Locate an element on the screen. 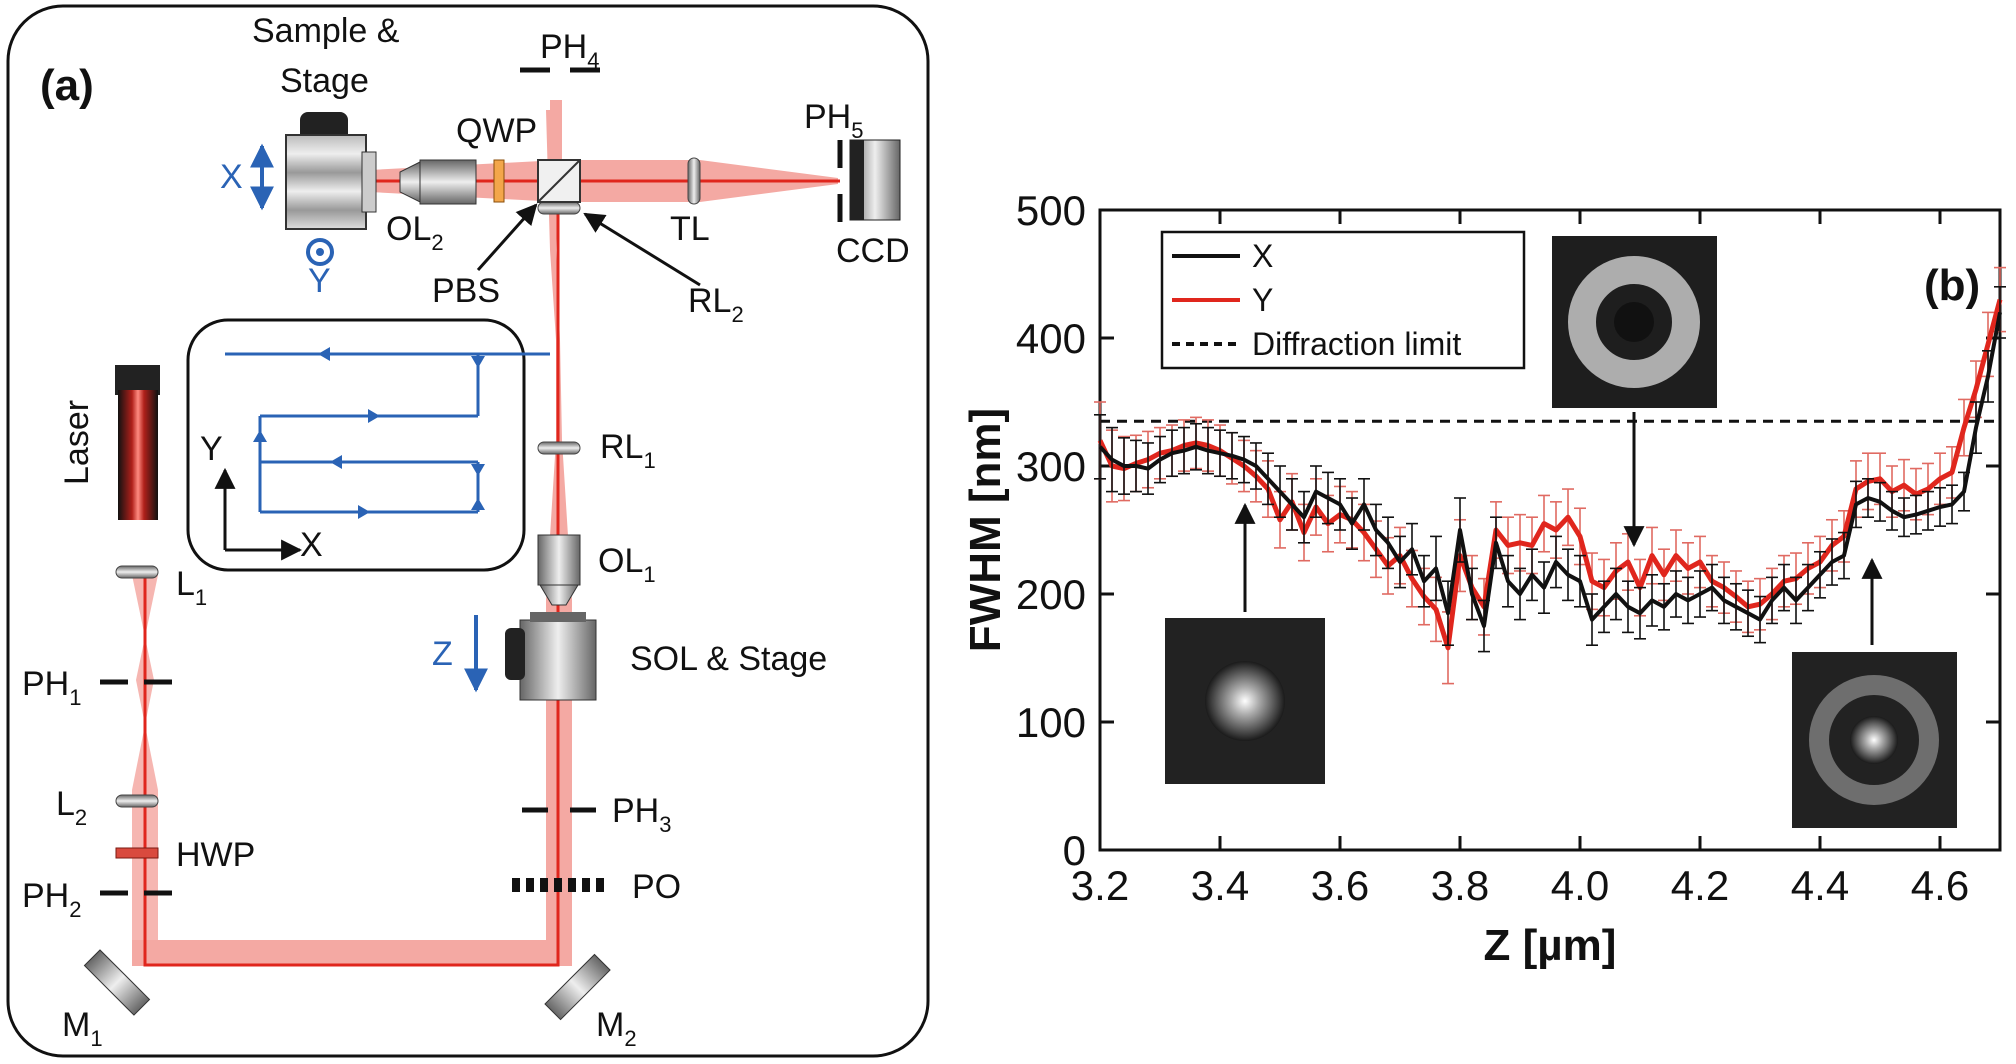 Image resolution: width=2016 pixels, height=1064 pixels. y-tick-label: 100 is located at coordinates (1051, 722).